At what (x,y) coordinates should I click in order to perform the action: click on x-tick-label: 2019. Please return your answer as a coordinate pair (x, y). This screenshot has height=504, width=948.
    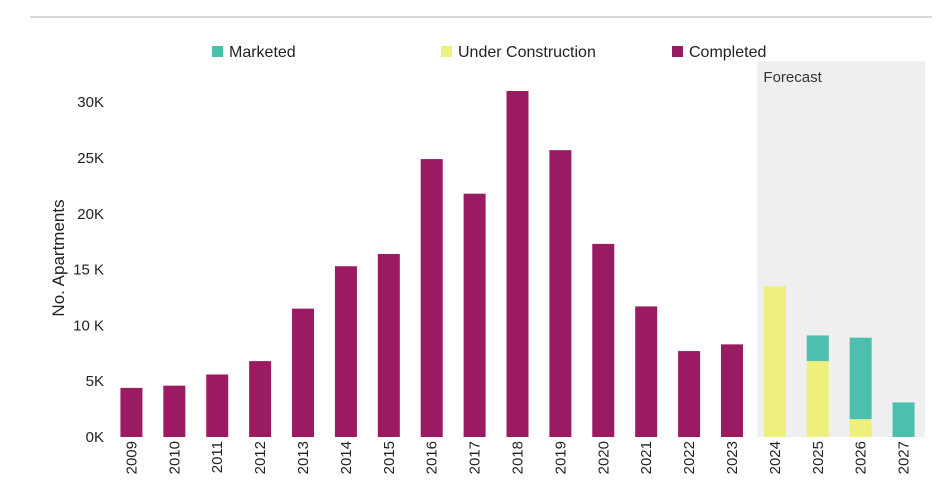
    Looking at the image, I should click on (560, 457).